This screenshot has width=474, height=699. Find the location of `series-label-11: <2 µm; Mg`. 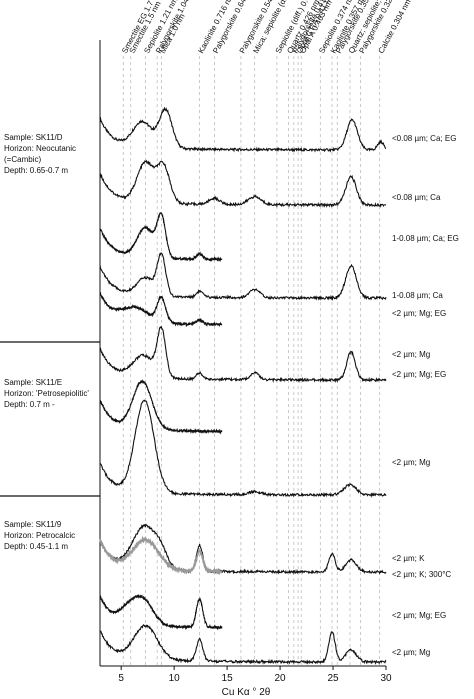

series-label-11: <2 µm; Mg is located at coordinates (411, 652).